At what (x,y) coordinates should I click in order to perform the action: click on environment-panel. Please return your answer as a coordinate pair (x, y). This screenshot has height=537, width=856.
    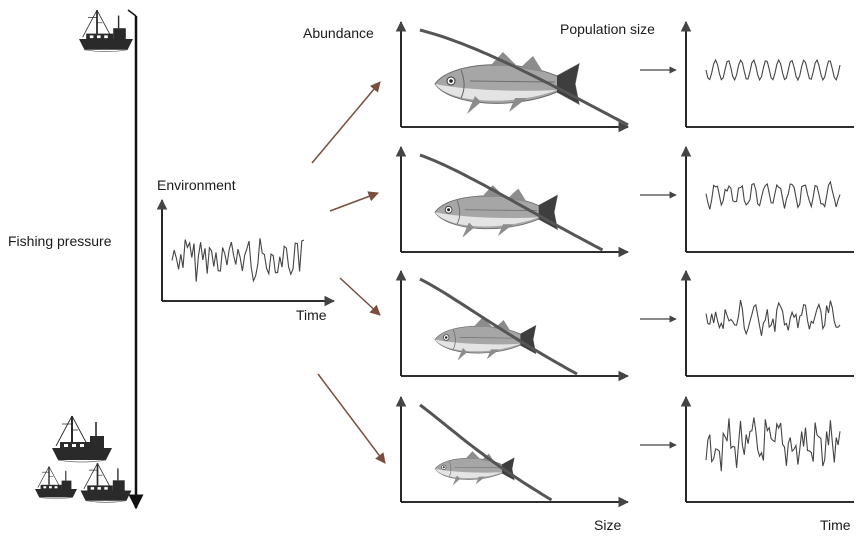
    Looking at the image, I should click on (246, 252).